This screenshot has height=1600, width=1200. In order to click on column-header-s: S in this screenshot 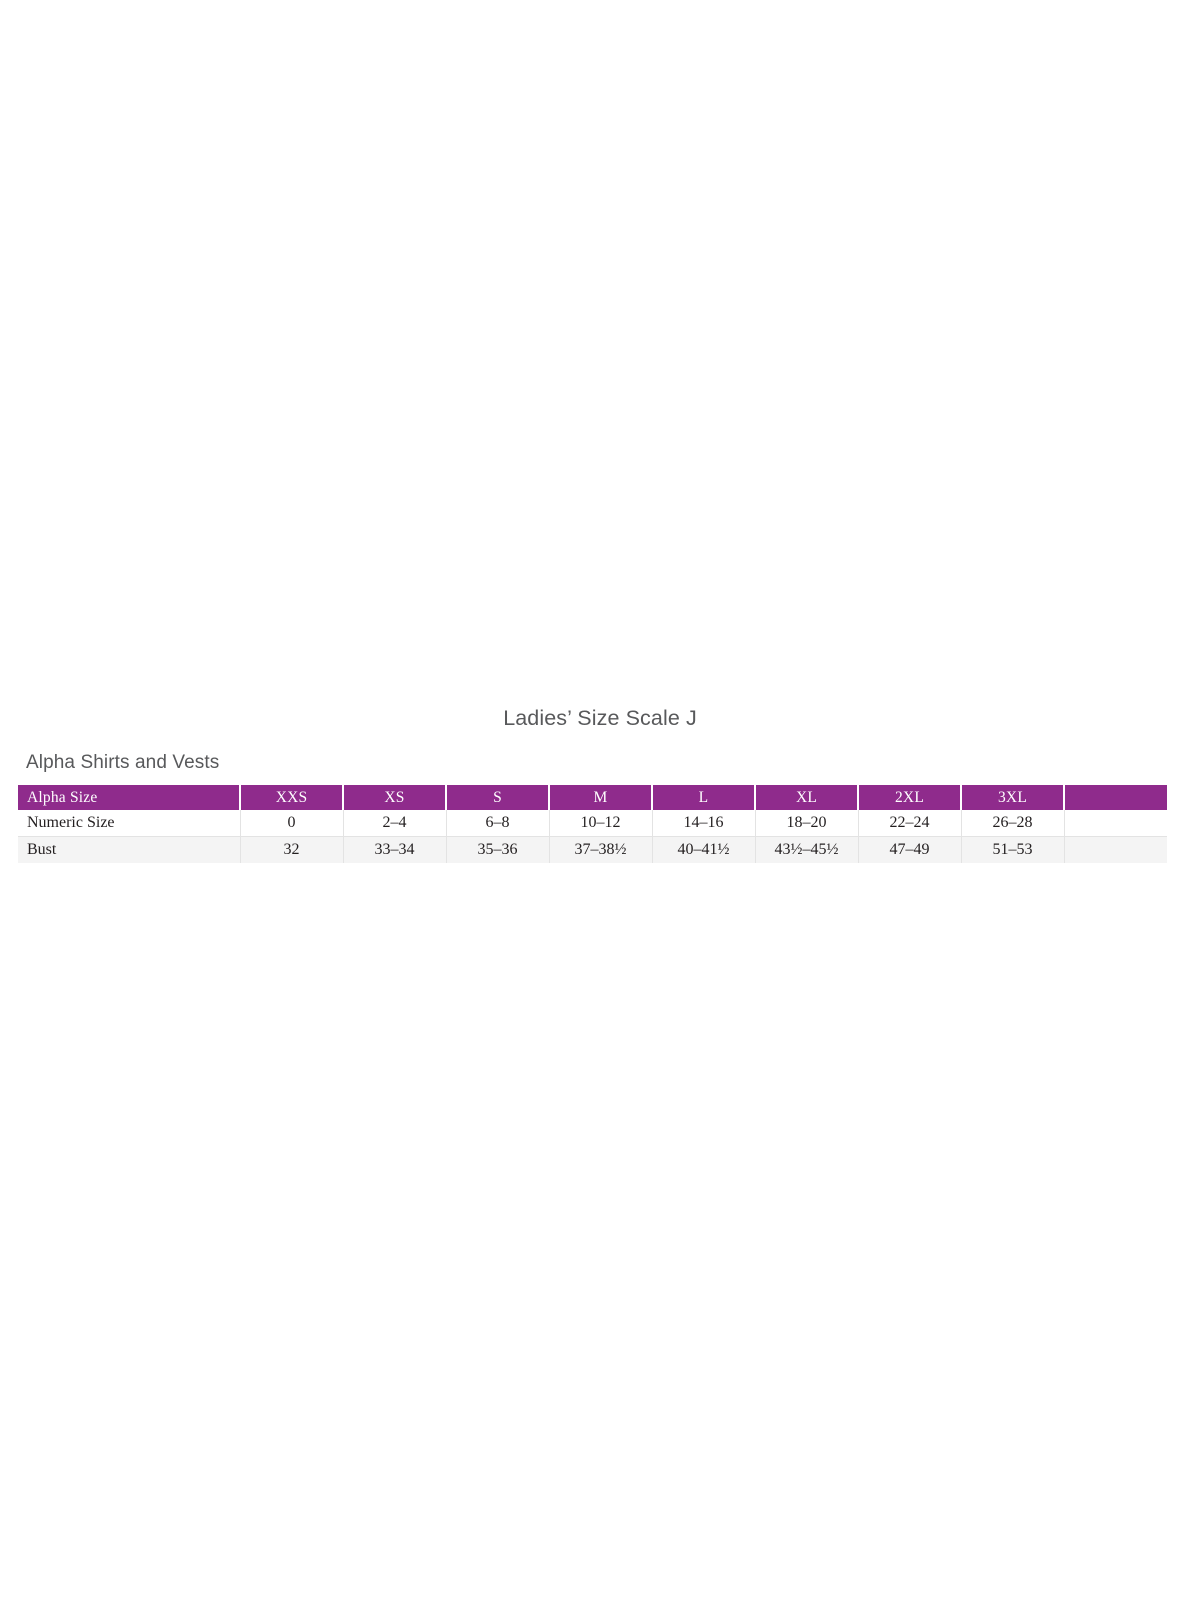, I will do `click(498, 797)`.